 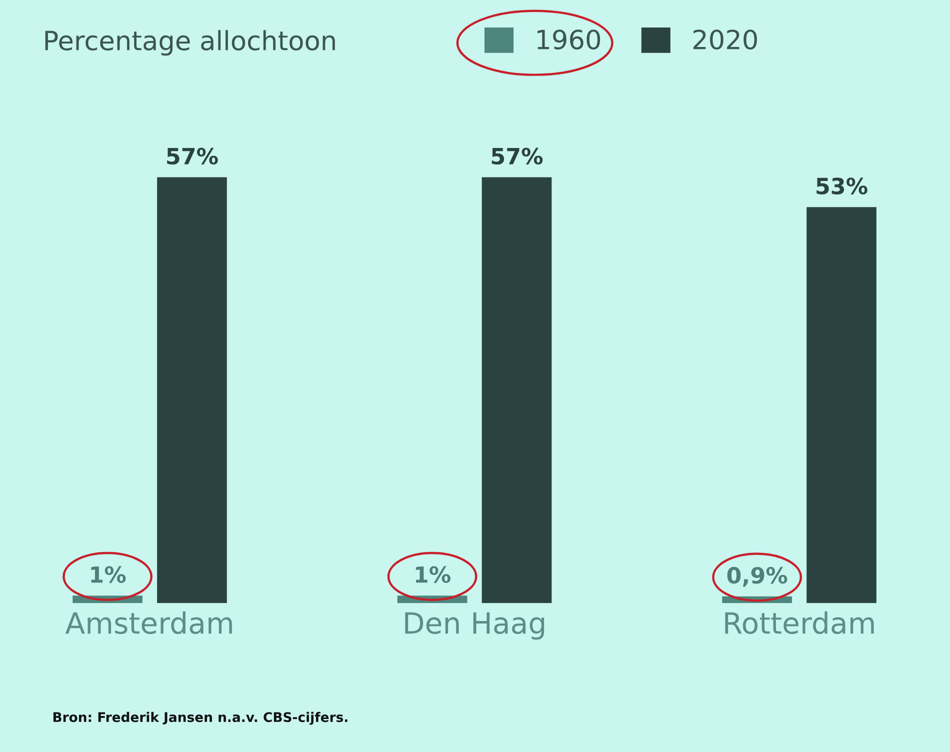 What do you see at coordinates (474, 626) in the screenshot?
I see `x-tick-label: Den Haag` at bounding box center [474, 626].